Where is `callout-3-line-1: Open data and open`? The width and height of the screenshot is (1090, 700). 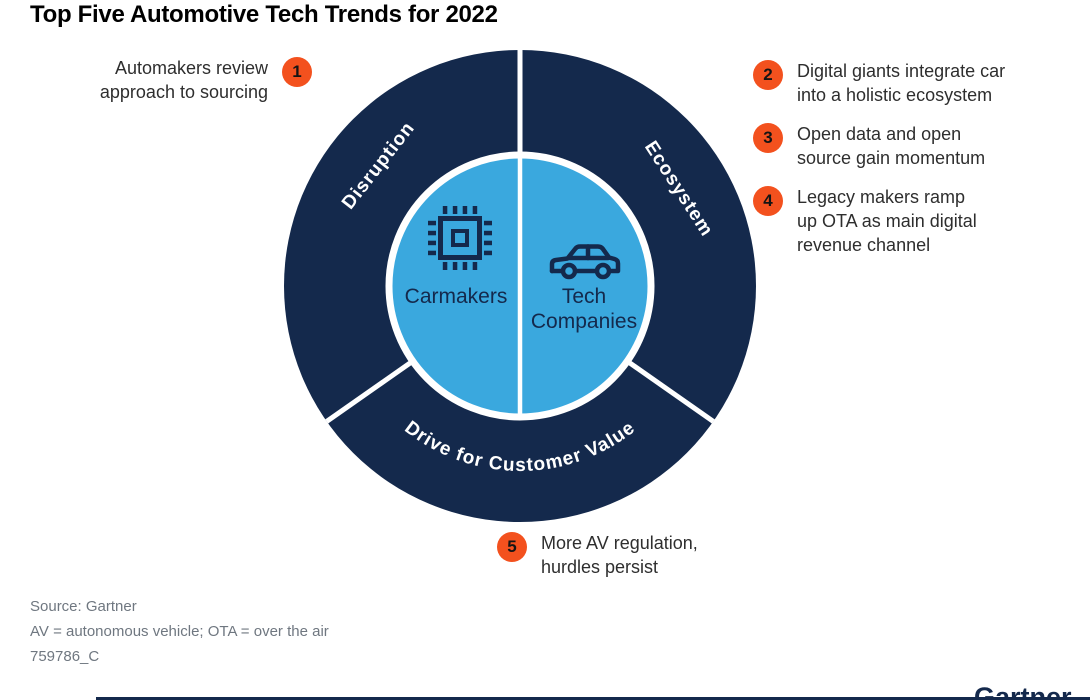 callout-3-line-1: Open data and open is located at coordinates (879, 134).